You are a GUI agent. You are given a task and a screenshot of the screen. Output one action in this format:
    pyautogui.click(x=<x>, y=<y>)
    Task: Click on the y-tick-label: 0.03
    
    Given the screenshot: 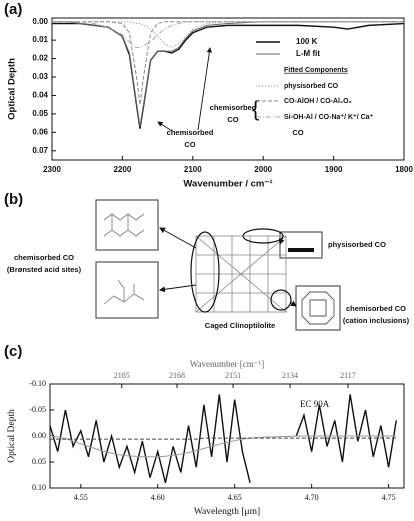 What is the action you would take?
    pyautogui.click(x=40, y=76)
    